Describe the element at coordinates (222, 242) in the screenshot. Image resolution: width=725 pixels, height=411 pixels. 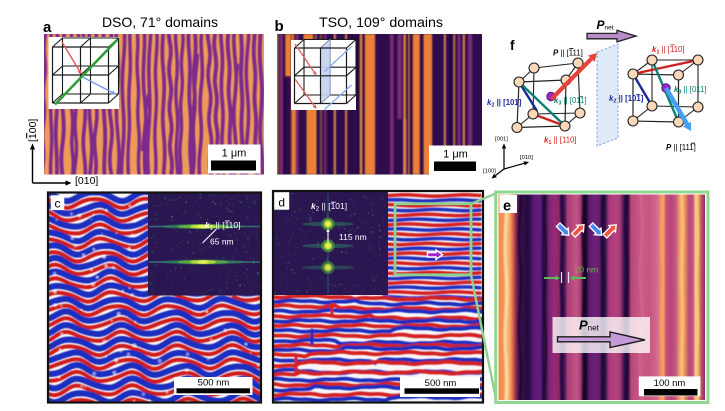
I see `svg-text: 65 nm` at that location.